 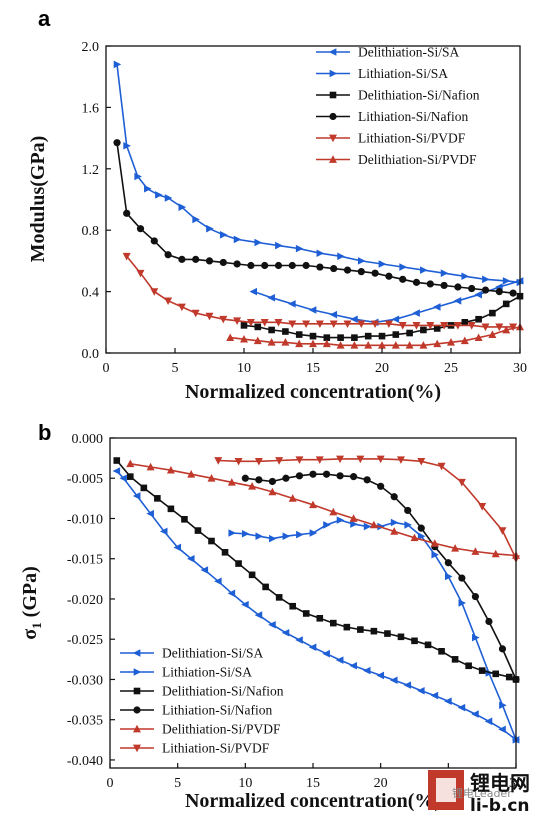 What do you see at coordinates (88, 439) in the screenshot?
I see `y-tick-label: 0.000` at bounding box center [88, 439].